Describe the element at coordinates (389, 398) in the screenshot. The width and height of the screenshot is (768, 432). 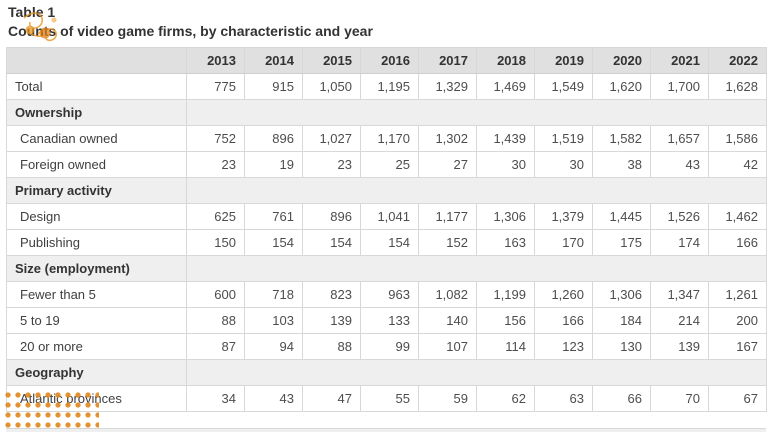
I see `value-cell: 55` at that location.